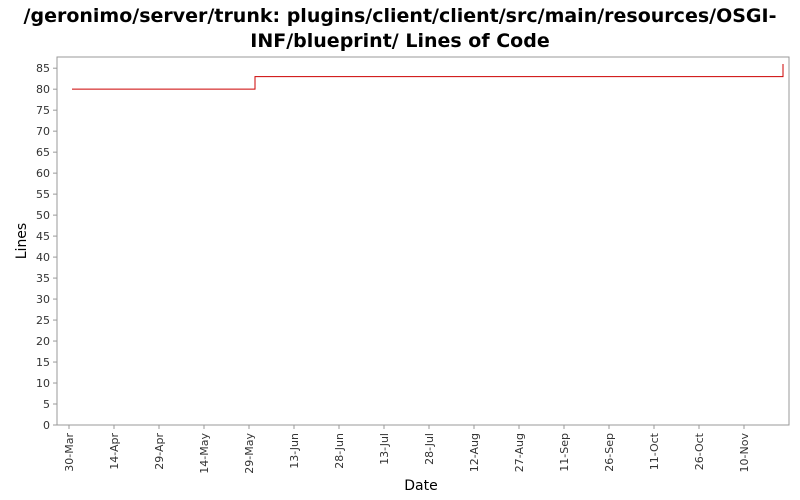 The width and height of the screenshot is (800, 500). I want to click on x-tick-label: 29-May, so click(249, 453).